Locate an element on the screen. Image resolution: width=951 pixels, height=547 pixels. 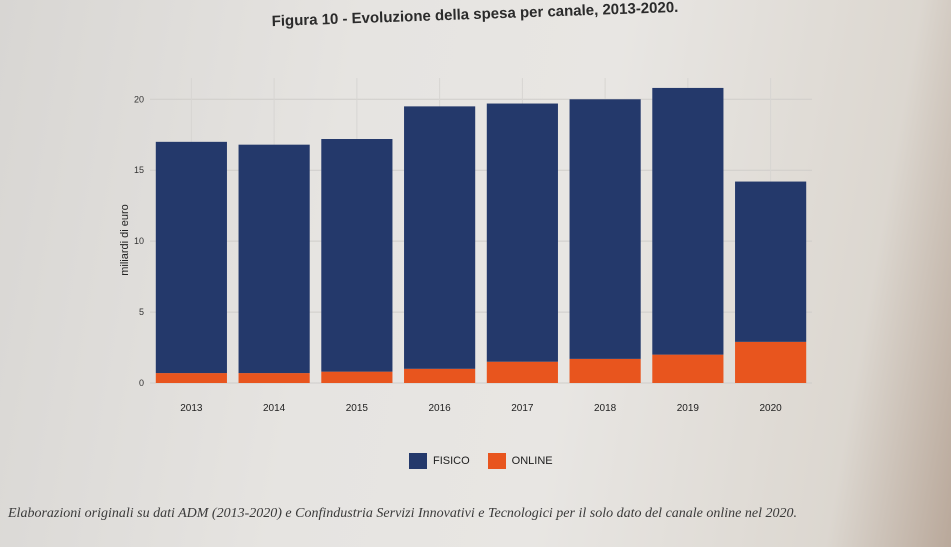
bar-online-2015 is located at coordinates (357, 377).